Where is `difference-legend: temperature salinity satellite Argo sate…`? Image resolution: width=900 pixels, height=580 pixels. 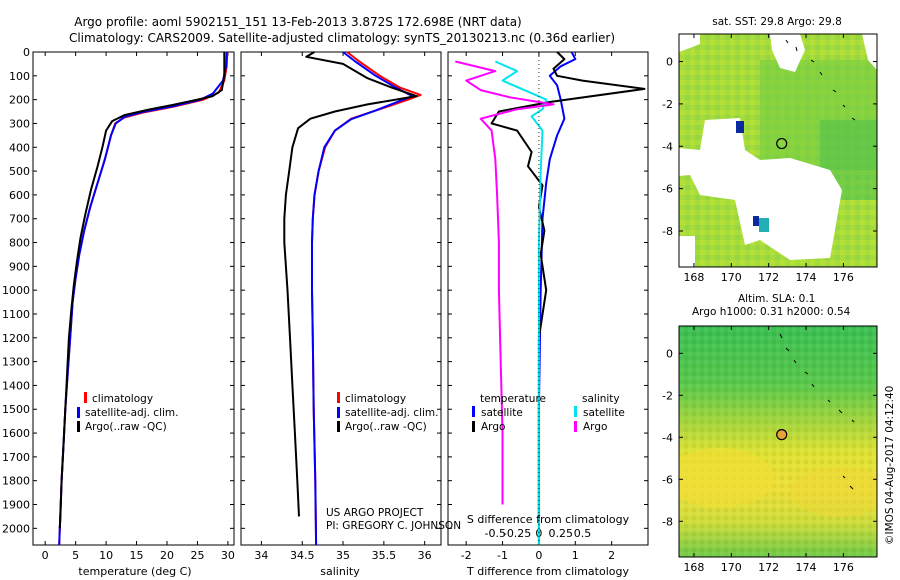
difference-legend: temperature salinity satellite Argo sate… is located at coordinates (548, 413).